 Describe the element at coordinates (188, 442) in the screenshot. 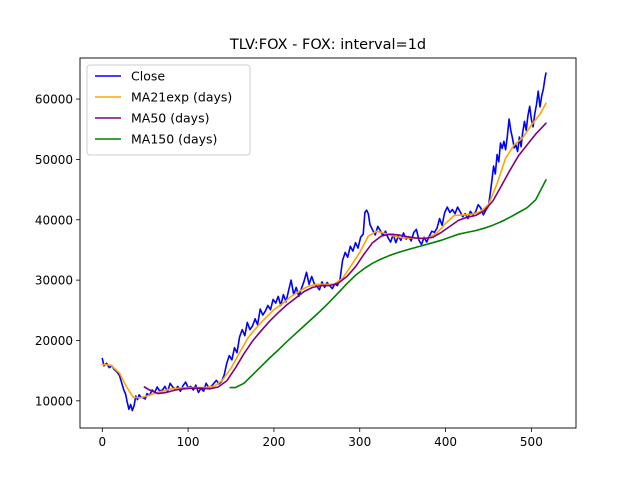

I see `x-tick-label: 100` at that location.